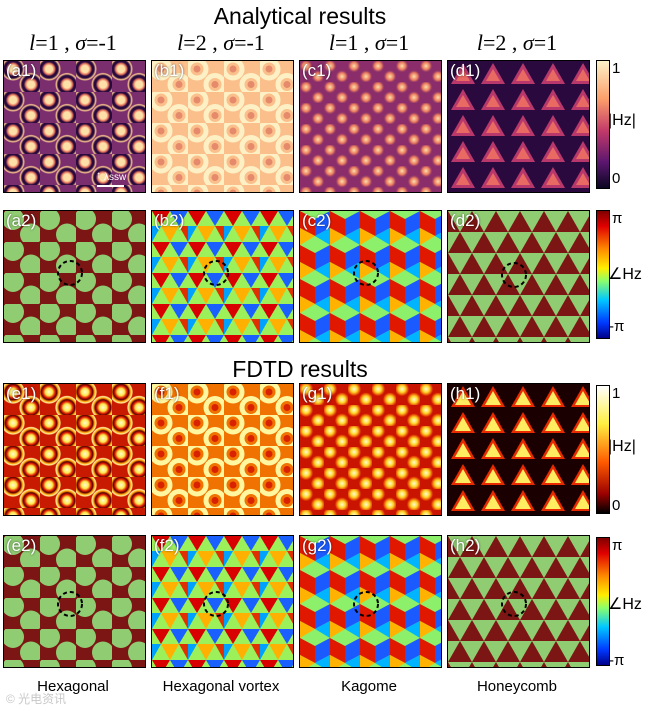  What do you see at coordinates (369, 686) in the screenshot?
I see `lattice-name-3: Kagome` at bounding box center [369, 686].